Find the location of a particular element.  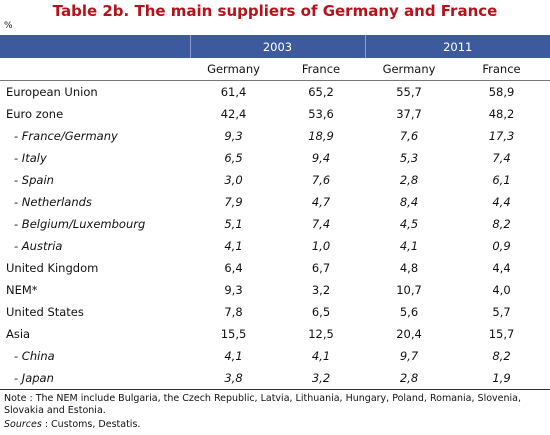

table-row: NEM* 9,3 3,2 10,7 4,0 is located at coordinates (275, 290).